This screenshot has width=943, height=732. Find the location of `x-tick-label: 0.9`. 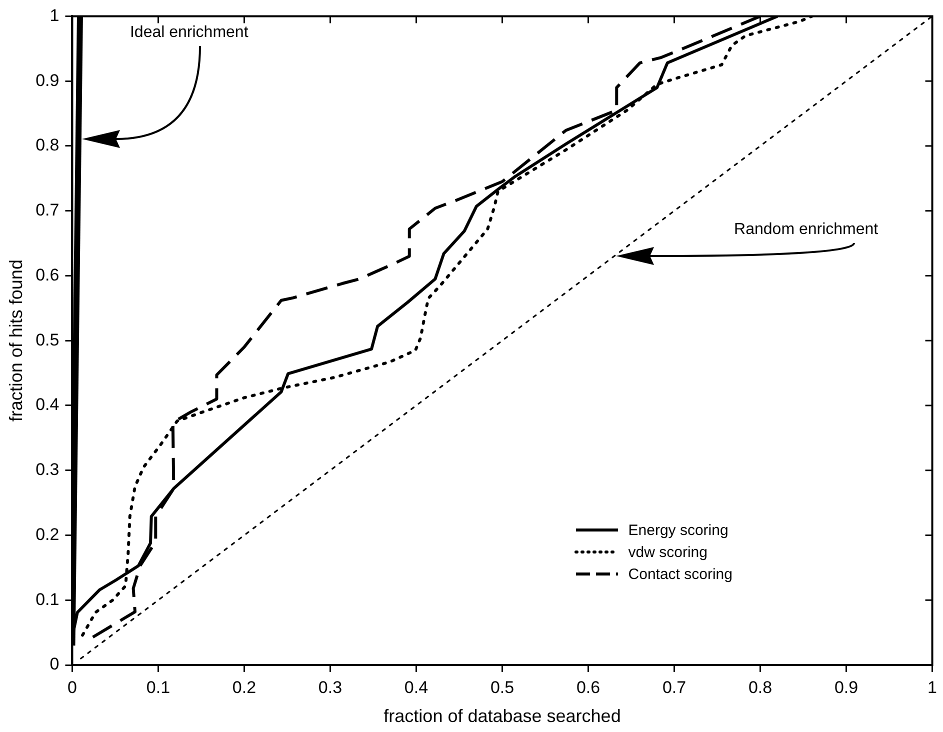

x-tick-label: 0.9 is located at coordinates (846, 687).